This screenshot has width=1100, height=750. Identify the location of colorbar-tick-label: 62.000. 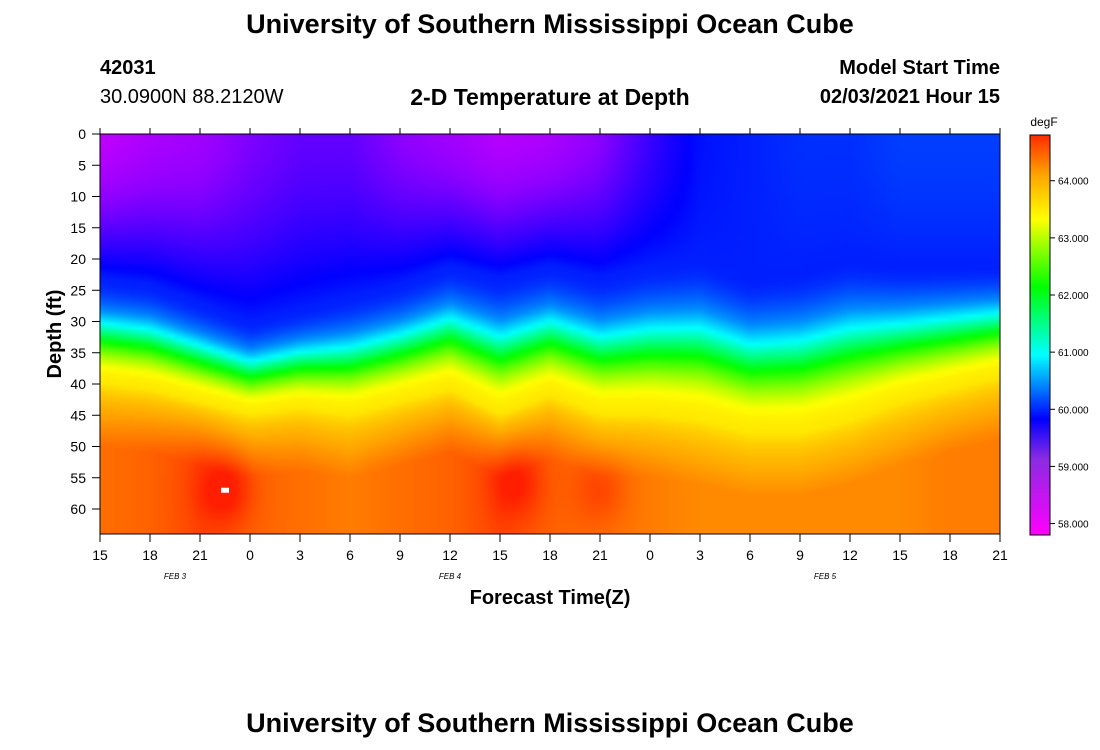
(1073, 296).